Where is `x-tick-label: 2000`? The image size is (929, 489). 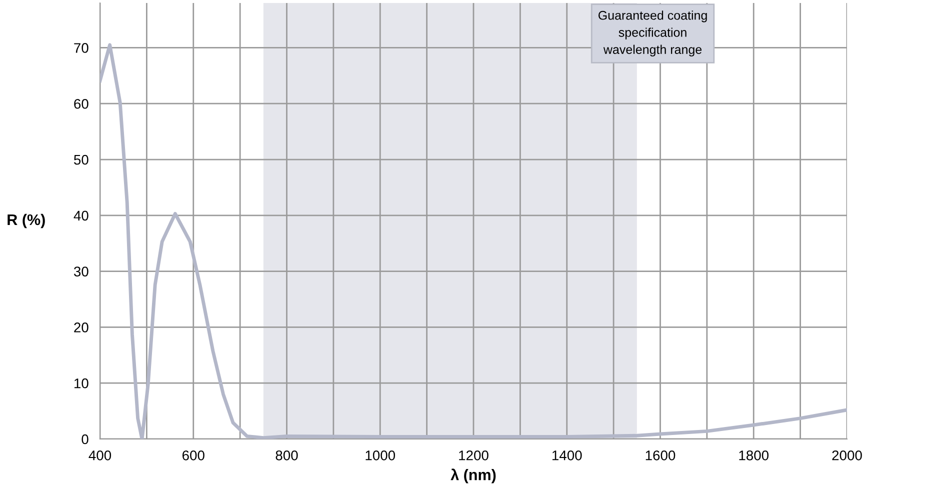
x-tick-label: 2000 is located at coordinates (847, 455).